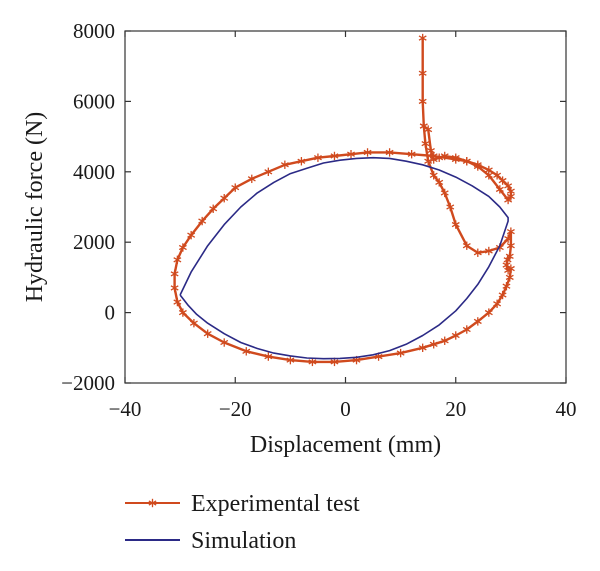 This screenshot has width=600, height=571. Describe the element at coordinates (110, 313) in the screenshot. I see `y-tick-label: 0` at that location.